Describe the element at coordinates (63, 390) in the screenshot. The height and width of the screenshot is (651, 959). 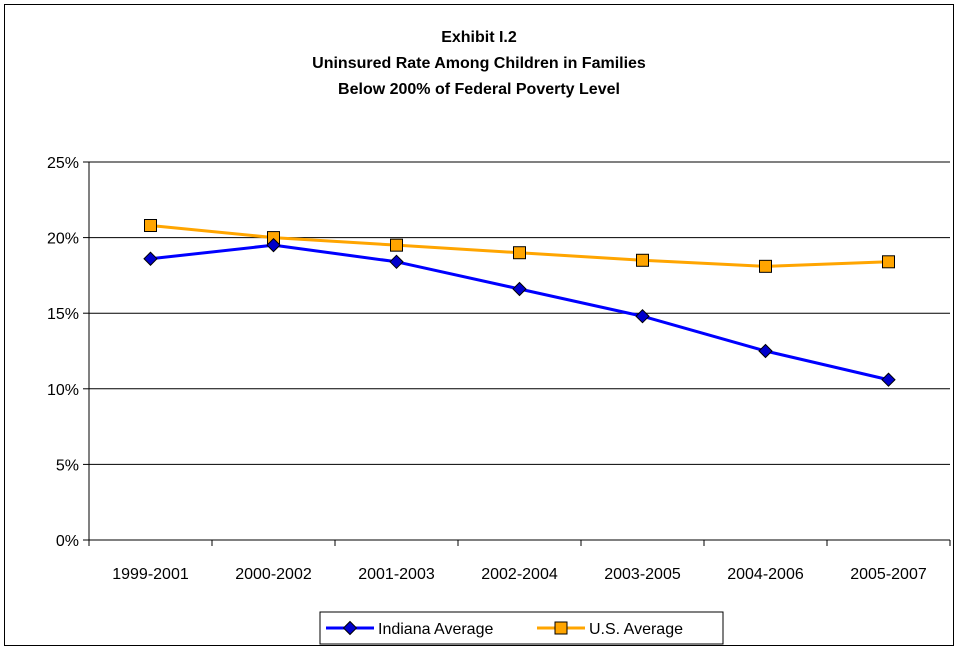
I see `y-tick-label: 10%` at that location.